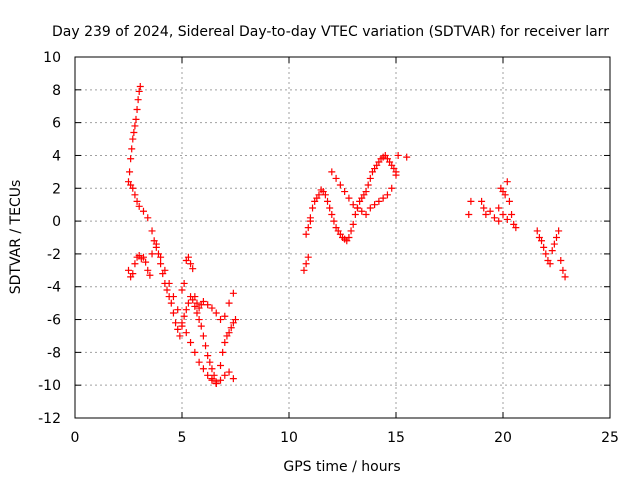 The image size is (640, 480). I want to click on x-tick-label: 25, so click(610, 438).